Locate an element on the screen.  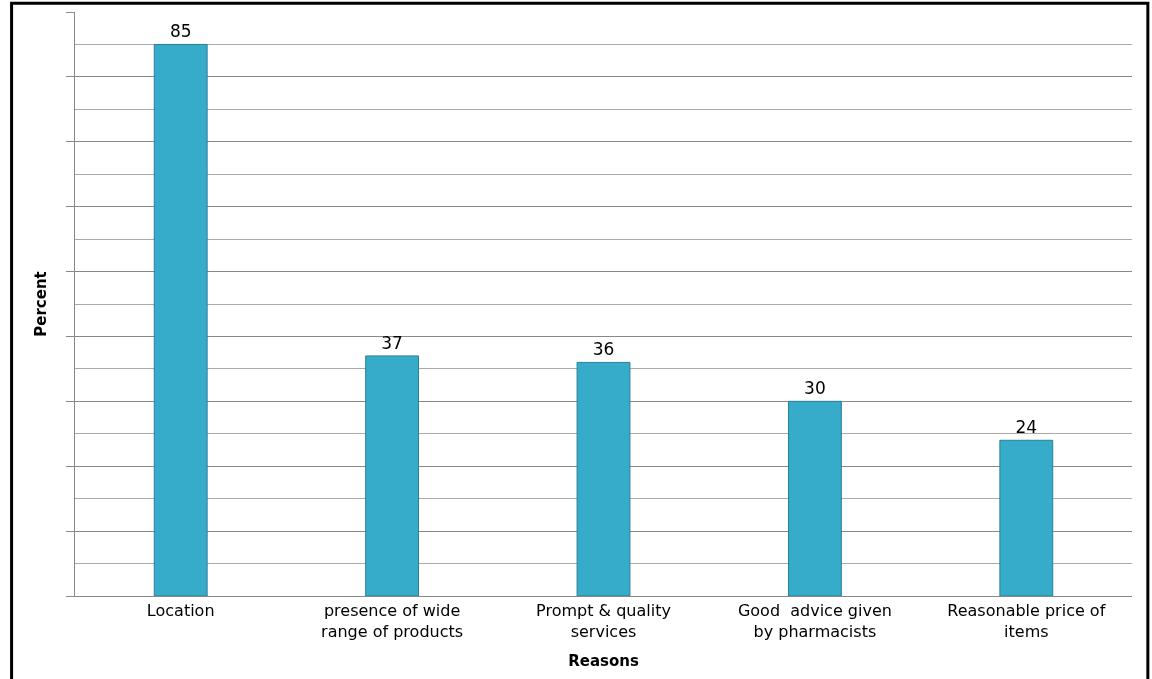
x-tick-label: Reasonable price of items is located at coordinates (1026, 621).